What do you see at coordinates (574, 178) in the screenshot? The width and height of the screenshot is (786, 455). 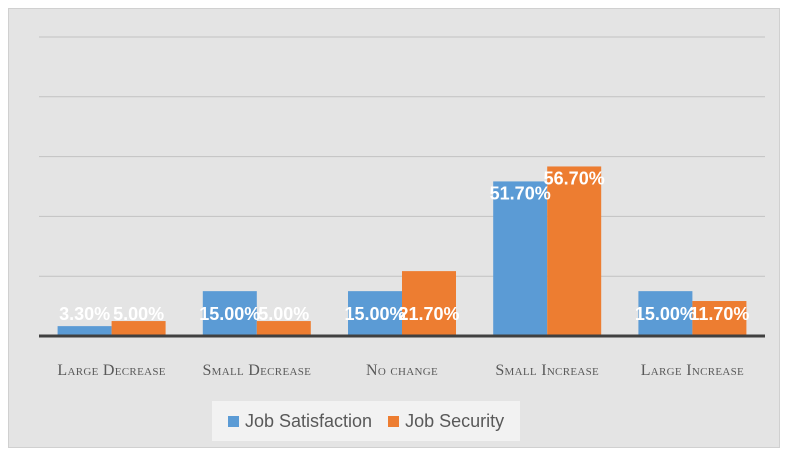 I see `data-label: 56.70%` at bounding box center [574, 178].